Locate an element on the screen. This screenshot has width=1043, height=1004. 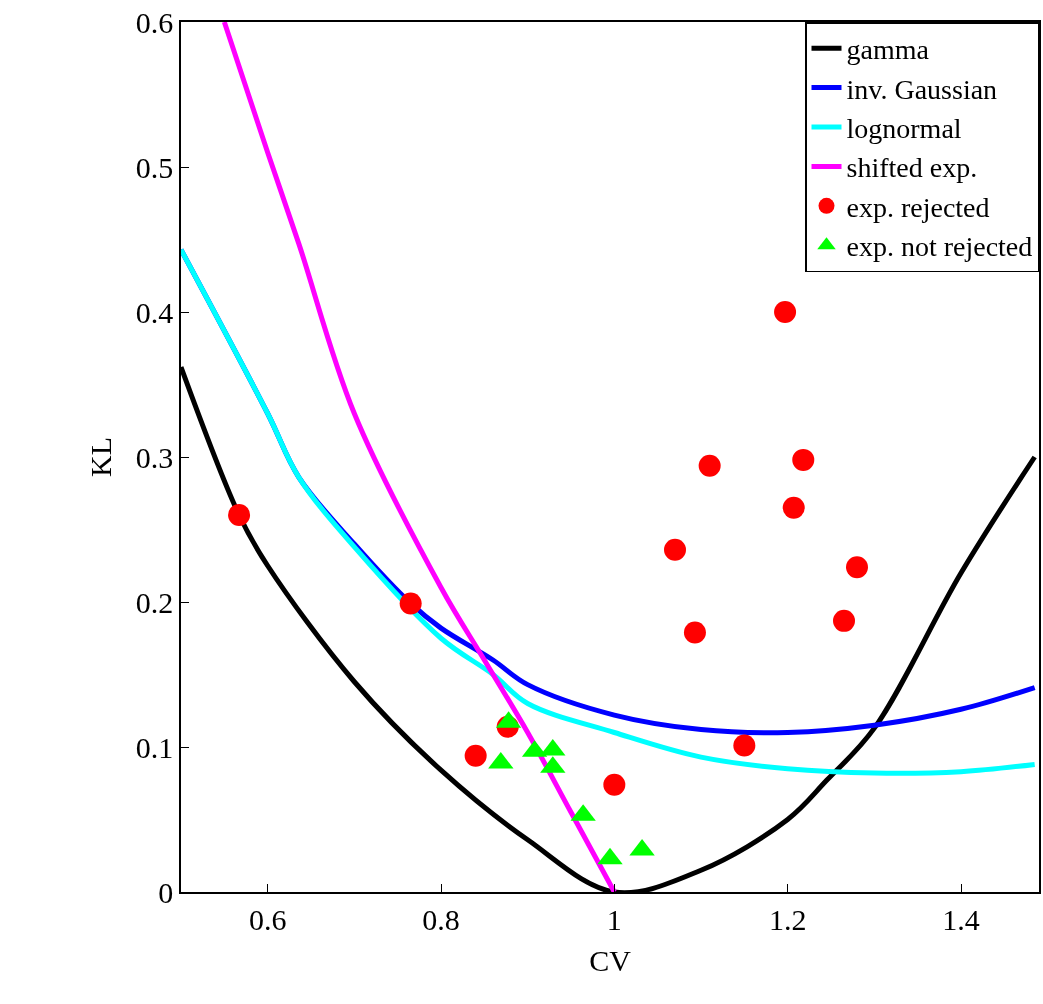
legend-label: inv. Gaussian is located at coordinates (922, 89).